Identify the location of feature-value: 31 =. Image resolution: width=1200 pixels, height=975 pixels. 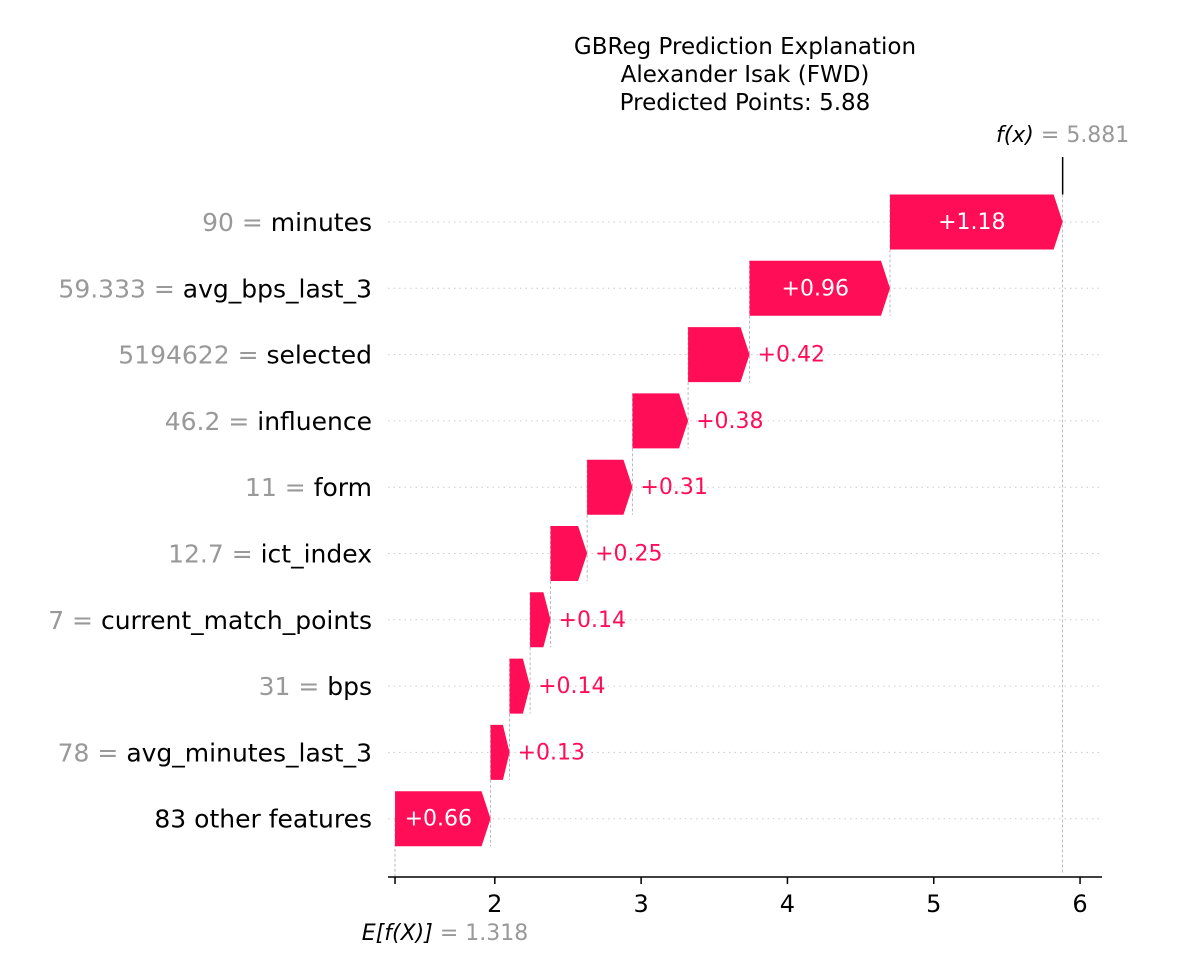
(293, 686).